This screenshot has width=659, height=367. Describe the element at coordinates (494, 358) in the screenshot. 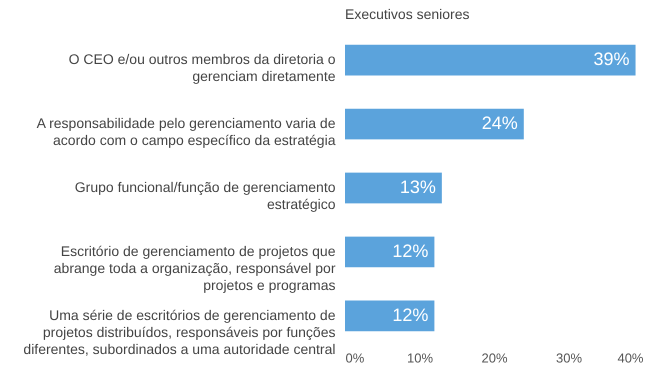

I see `x-tick-label: 20%` at that location.